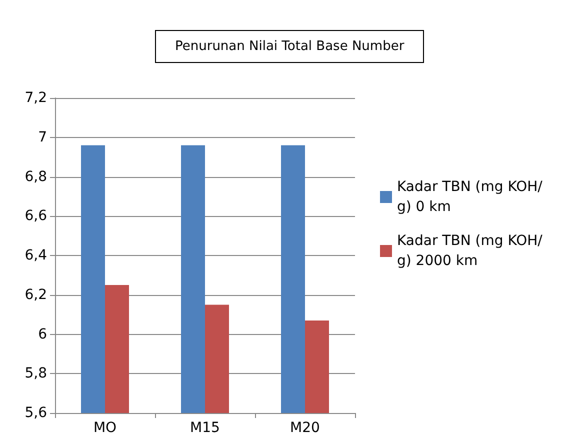 The width and height of the screenshot is (570, 448). What do you see at coordinates (42, 137) in the screenshot?
I see `y-tick-label: 7` at bounding box center [42, 137].